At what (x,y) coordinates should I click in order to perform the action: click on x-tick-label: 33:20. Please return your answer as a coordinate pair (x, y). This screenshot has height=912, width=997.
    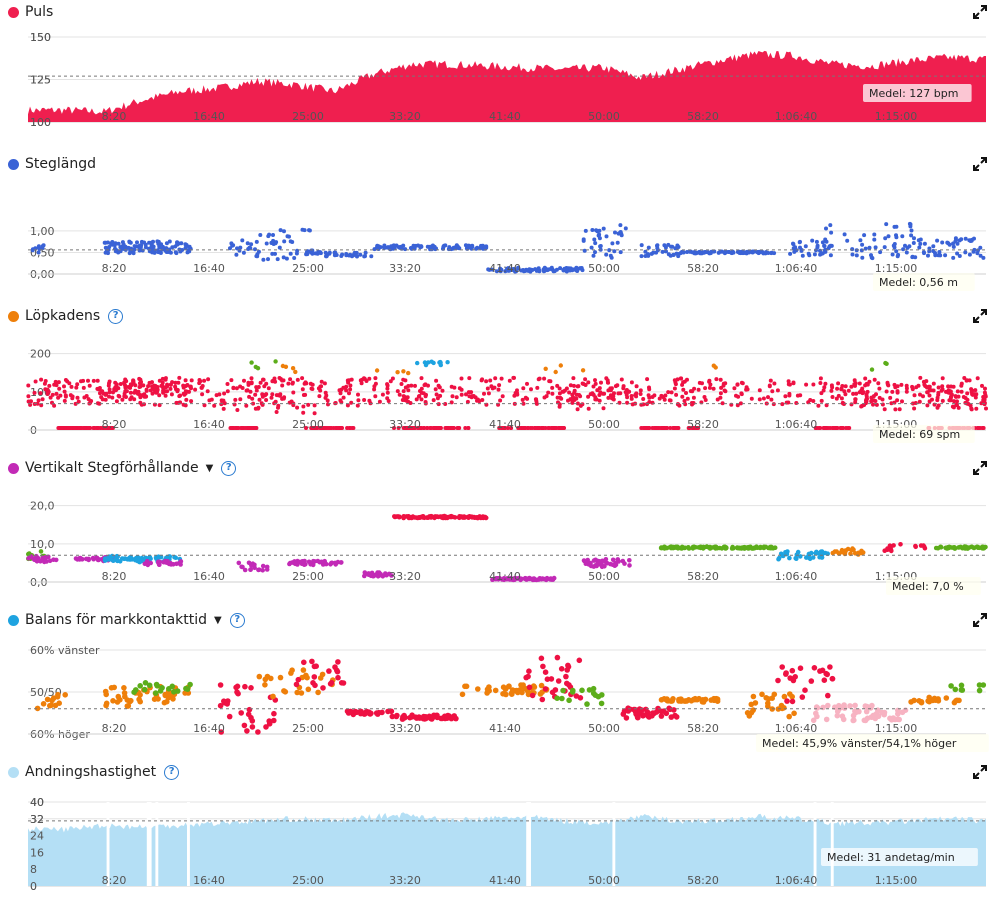
    Looking at the image, I should click on (405, 116).